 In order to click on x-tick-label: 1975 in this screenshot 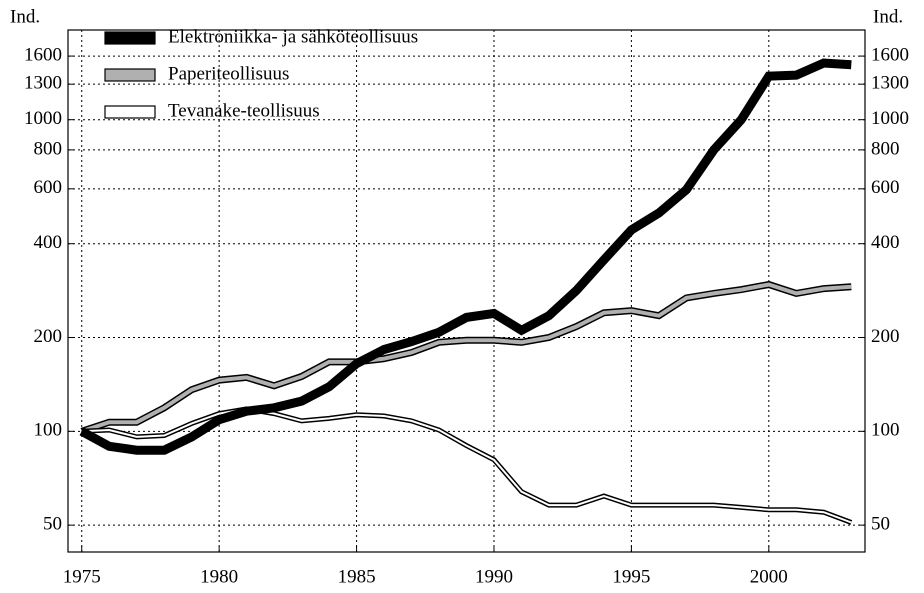, I will do `click(82, 576)`.